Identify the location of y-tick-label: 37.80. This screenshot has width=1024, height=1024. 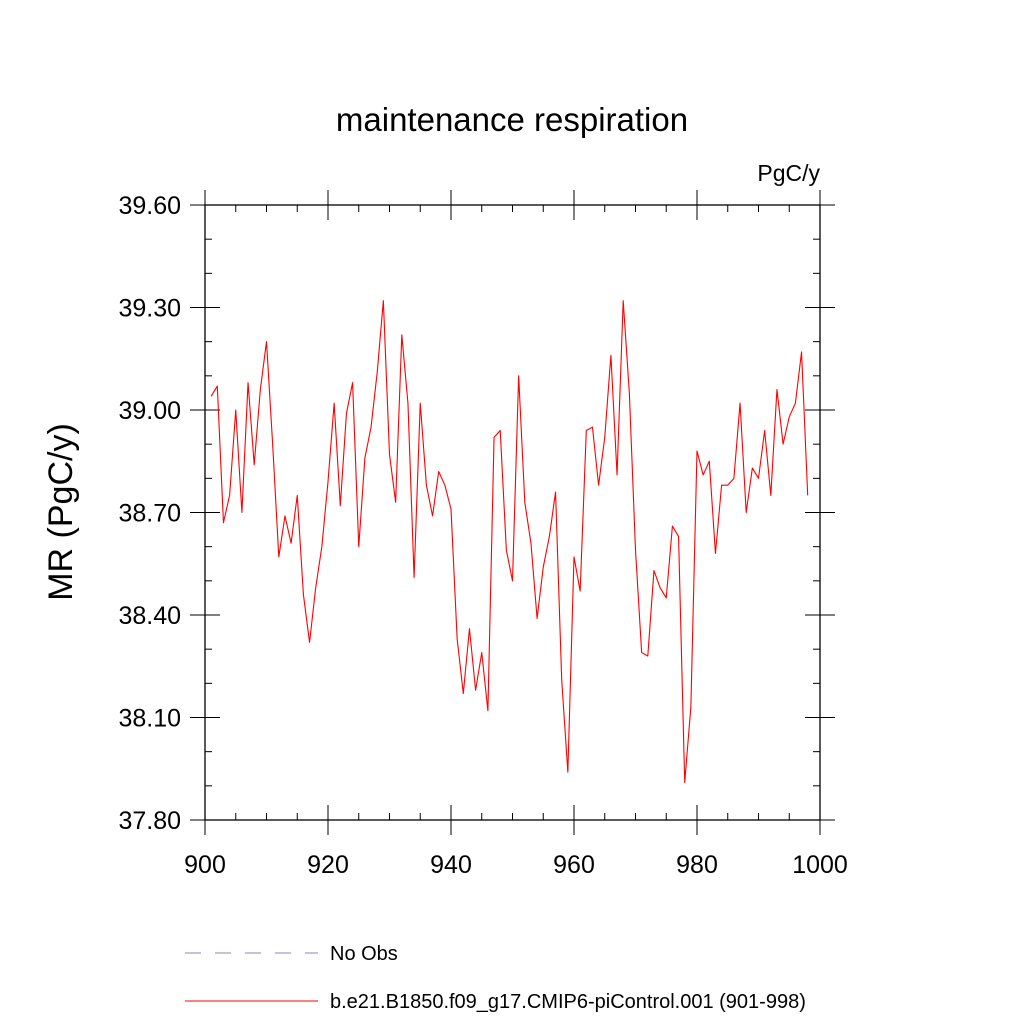
(149, 821).